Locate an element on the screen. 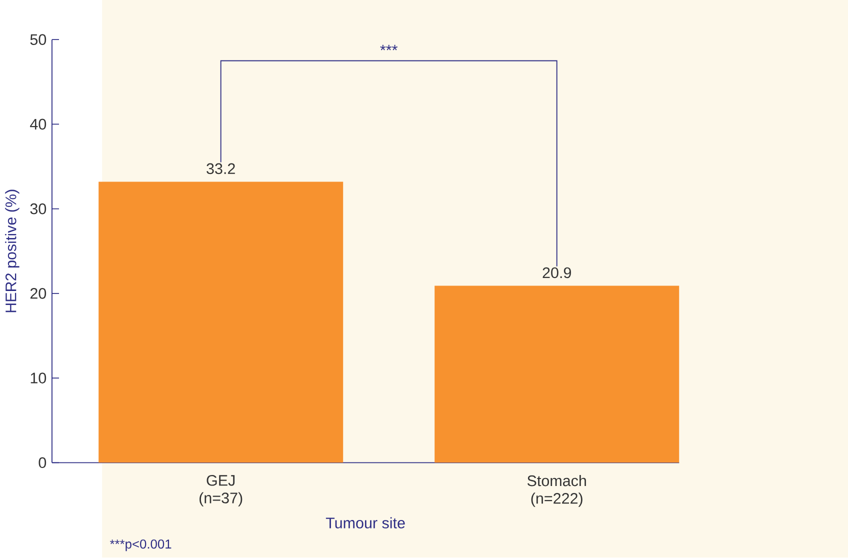 This screenshot has height=558, width=848. x-tick-label: Stomach (n=222) is located at coordinates (556, 491).